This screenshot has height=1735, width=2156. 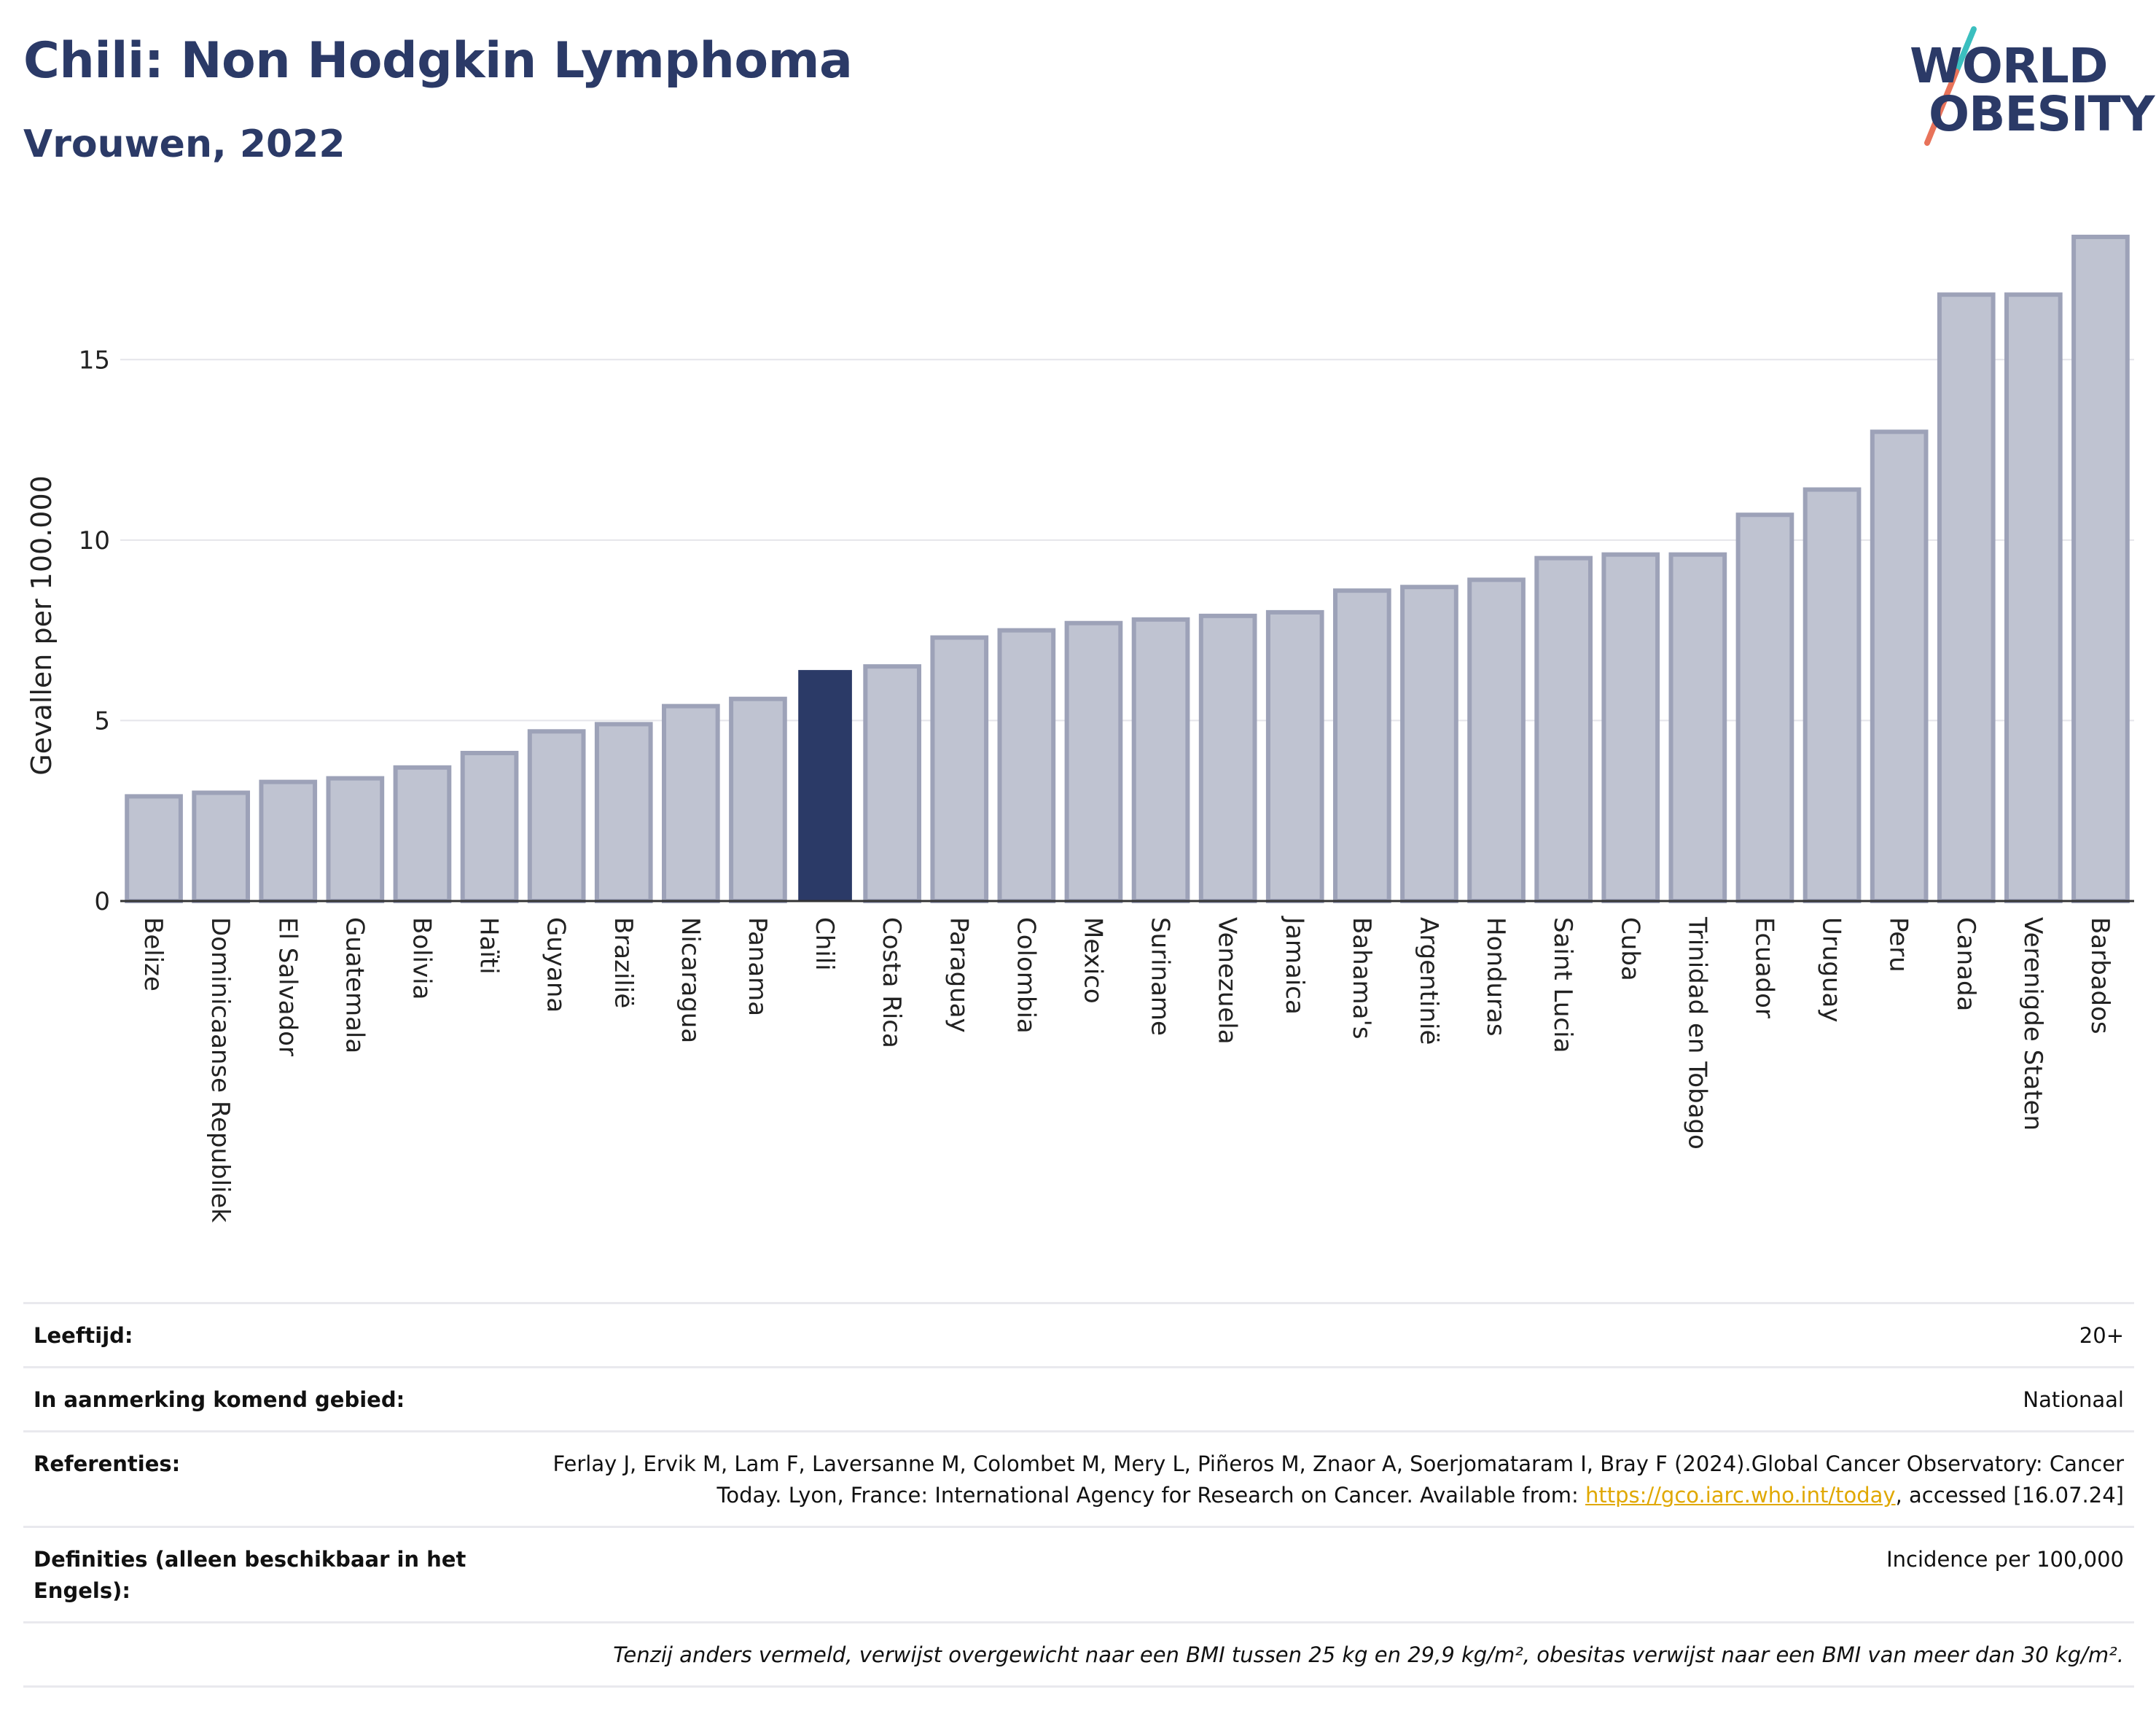 What do you see at coordinates (691, 980) in the screenshot?
I see `x-tick-label: Nicaragua` at bounding box center [691, 980].